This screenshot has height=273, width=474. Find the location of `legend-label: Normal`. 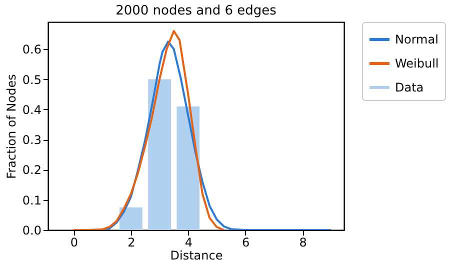

legend-label: Normal is located at coordinates (416, 39).